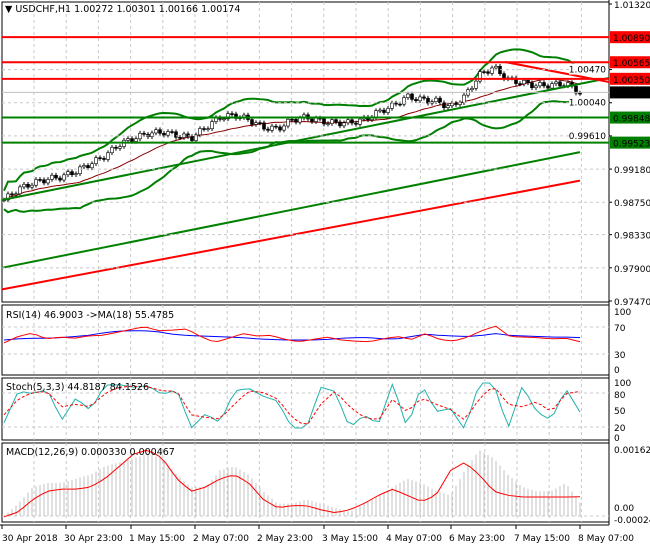 This screenshot has width=650, height=550. Describe the element at coordinates (90, 315) in the screenshot. I see `rsi-title: RSI(14) 46.9003 ->MA(18) 55.4785` at that location.